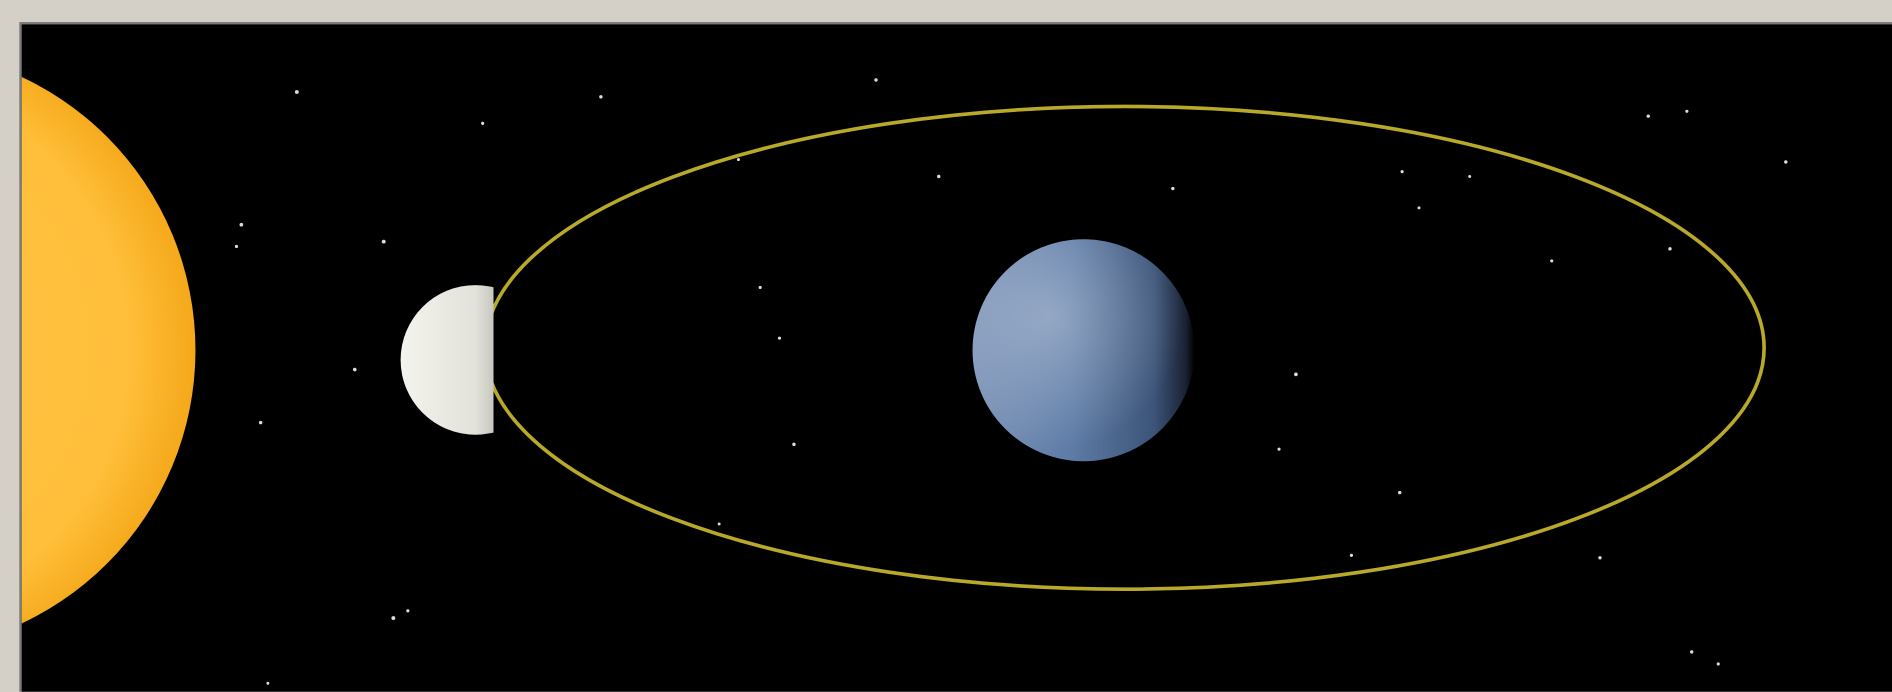 This screenshot has height=692, width=1892. I want to click on earth, so click(1083, 350).